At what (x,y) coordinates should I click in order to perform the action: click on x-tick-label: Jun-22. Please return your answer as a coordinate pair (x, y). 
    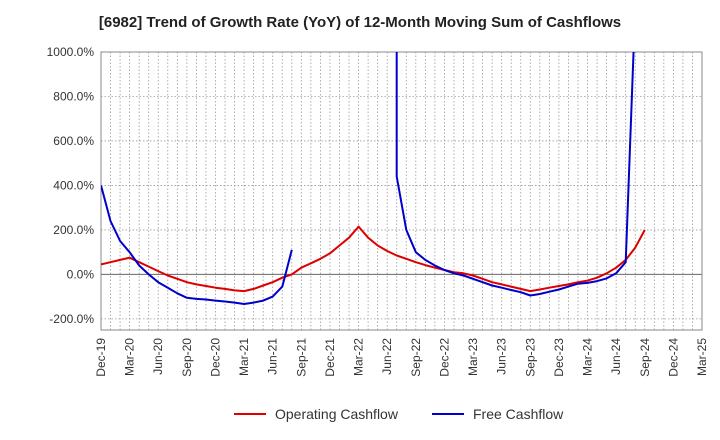
    Looking at the image, I should click on (387, 356).